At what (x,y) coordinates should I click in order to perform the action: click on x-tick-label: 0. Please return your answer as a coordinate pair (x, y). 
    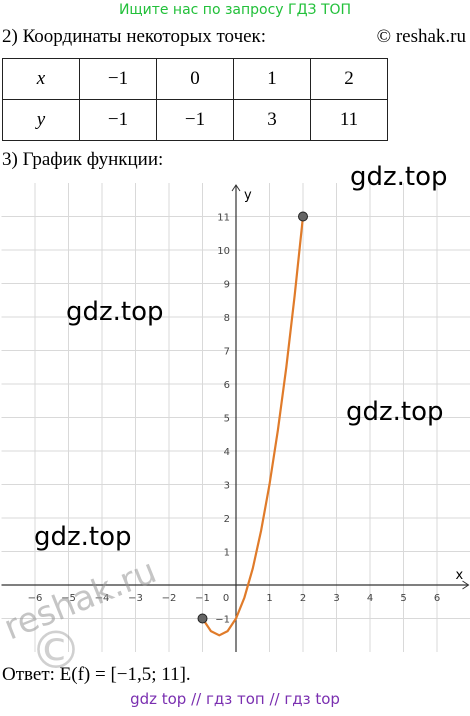
    Looking at the image, I should click on (226, 598).